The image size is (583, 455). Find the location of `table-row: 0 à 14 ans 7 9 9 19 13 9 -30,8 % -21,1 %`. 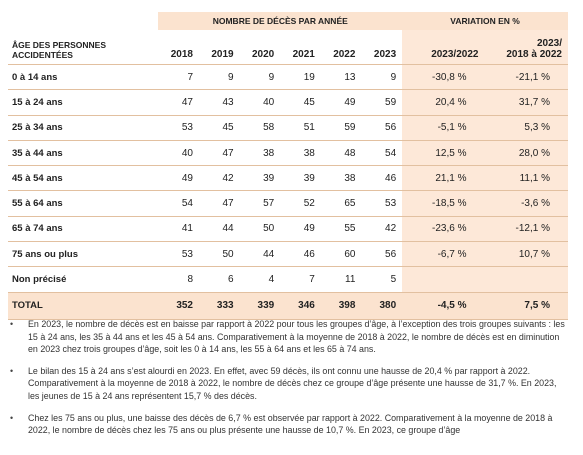

table-row: 0 à 14 ans 7 9 9 19 13 9 -30,8 % -21,1 % is located at coordinates (288, 76).